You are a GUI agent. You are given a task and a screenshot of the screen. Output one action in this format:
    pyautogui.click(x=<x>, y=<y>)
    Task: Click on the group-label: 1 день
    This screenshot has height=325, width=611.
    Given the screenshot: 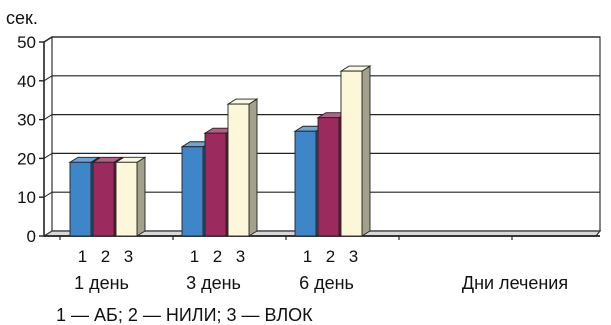 What is the action you would take?
    pyautogui.click(x=101, y=283)
    